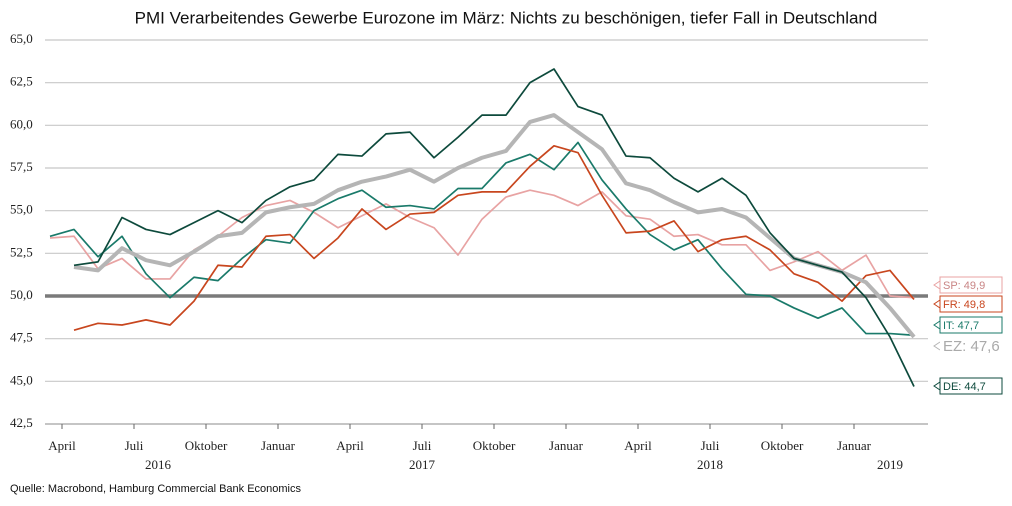  I want to click on y-tick-label: 47,5, so click(21, 337).